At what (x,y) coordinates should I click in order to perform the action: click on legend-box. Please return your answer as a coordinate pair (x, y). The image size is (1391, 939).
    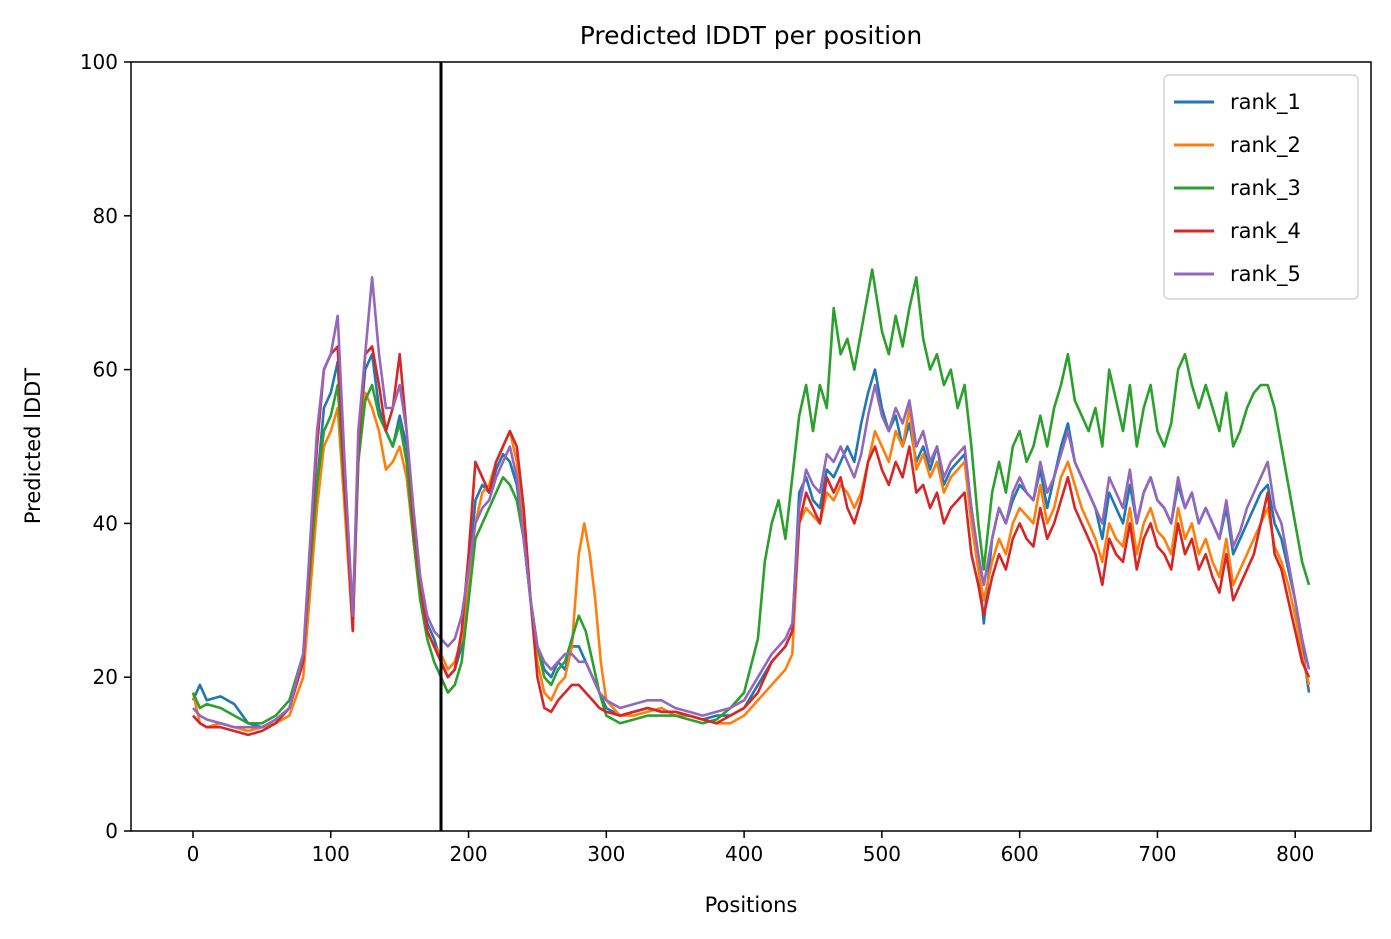
    Looking at the image, I should click on (1261, 187).